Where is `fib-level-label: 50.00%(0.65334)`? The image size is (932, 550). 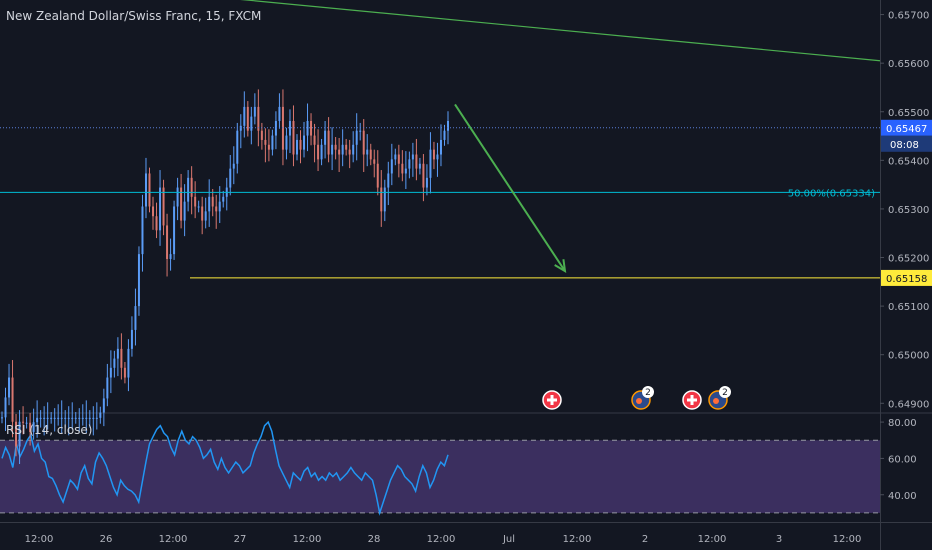
fib-level-label: 50.00%(0.65334) is located at coordinates (831, 193).